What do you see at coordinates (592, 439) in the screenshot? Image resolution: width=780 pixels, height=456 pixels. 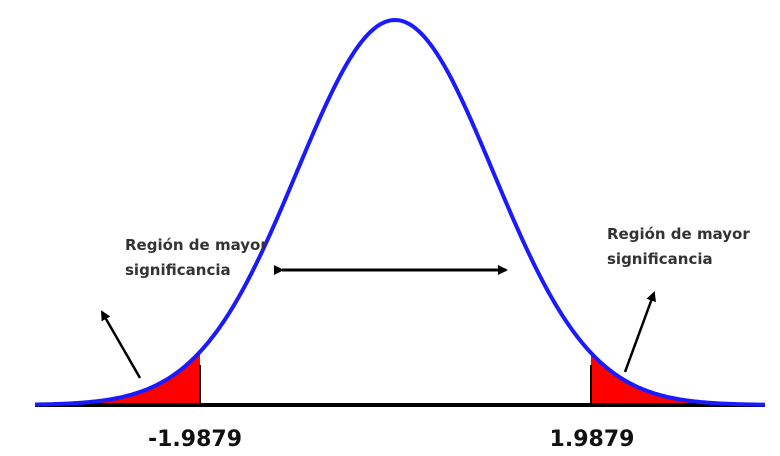 I see `right-critical-value: 1.9879` at bounding box center [592, 439].